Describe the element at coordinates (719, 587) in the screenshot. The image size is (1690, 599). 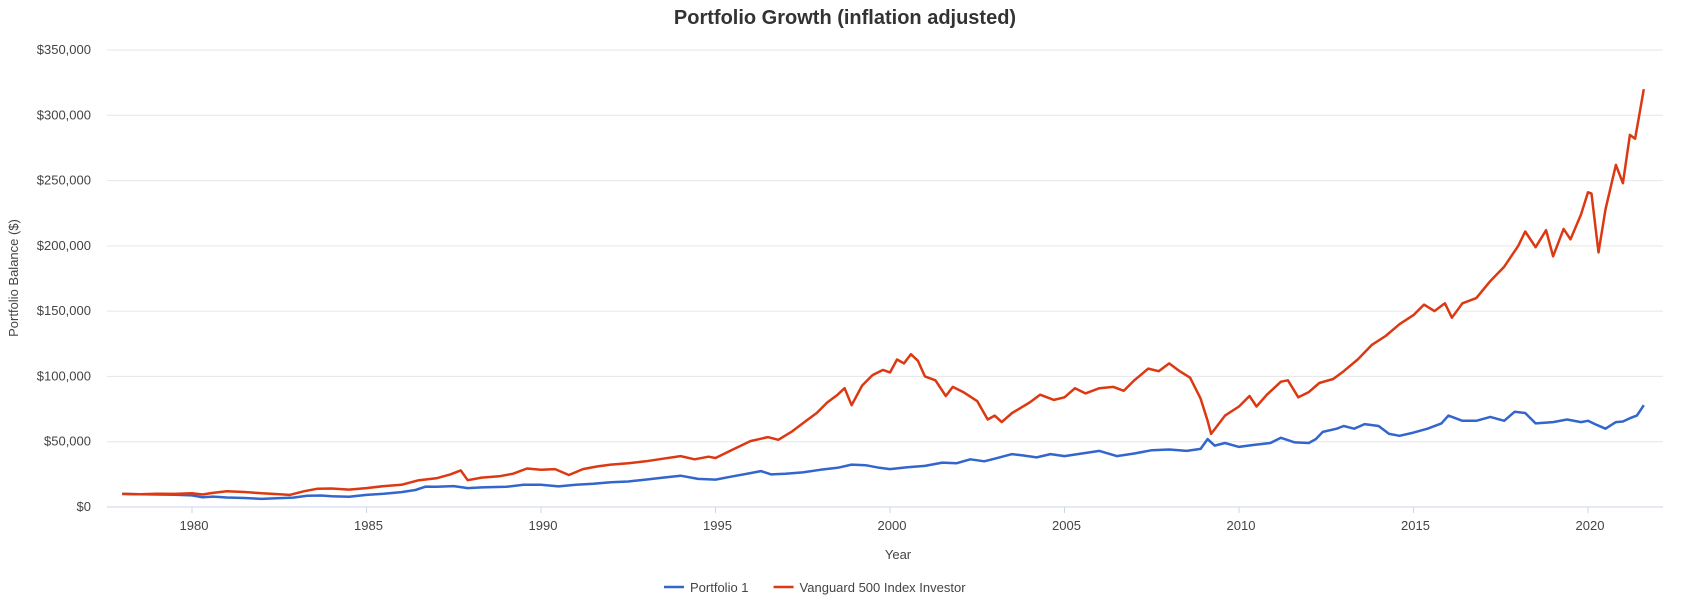
I see `legend-label: Portfolio 1` at that location.